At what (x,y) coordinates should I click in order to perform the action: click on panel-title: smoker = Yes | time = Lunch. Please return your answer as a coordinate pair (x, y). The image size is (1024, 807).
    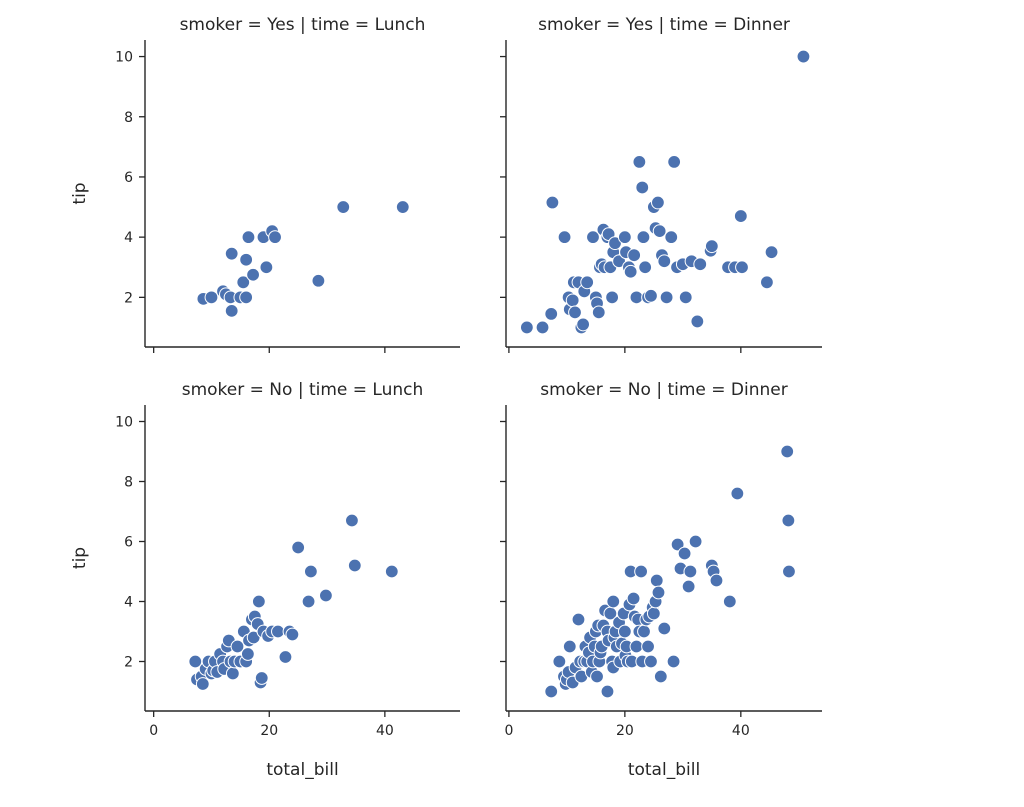
    Looking at the image, I should click on (303, 25).